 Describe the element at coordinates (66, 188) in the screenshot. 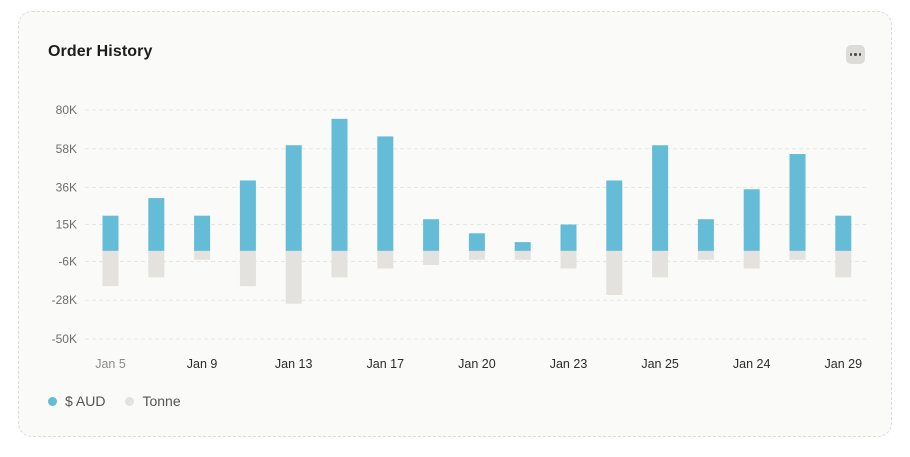

I see `y-tick-label: 36K` at that location.